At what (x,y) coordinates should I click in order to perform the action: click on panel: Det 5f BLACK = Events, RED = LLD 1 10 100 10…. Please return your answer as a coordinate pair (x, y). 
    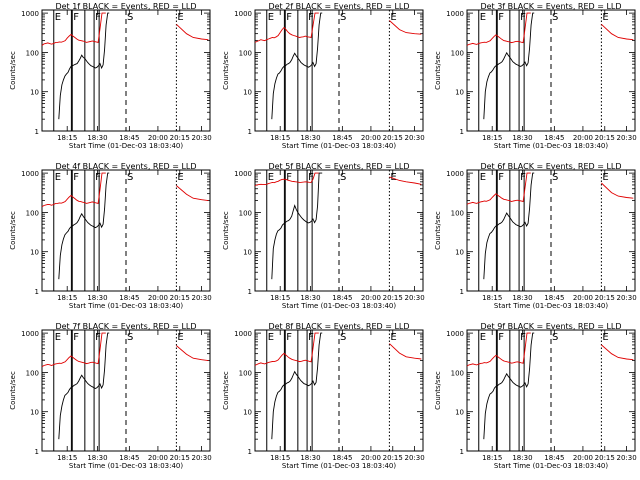
    Looking at the image, I should click on (323, 236).